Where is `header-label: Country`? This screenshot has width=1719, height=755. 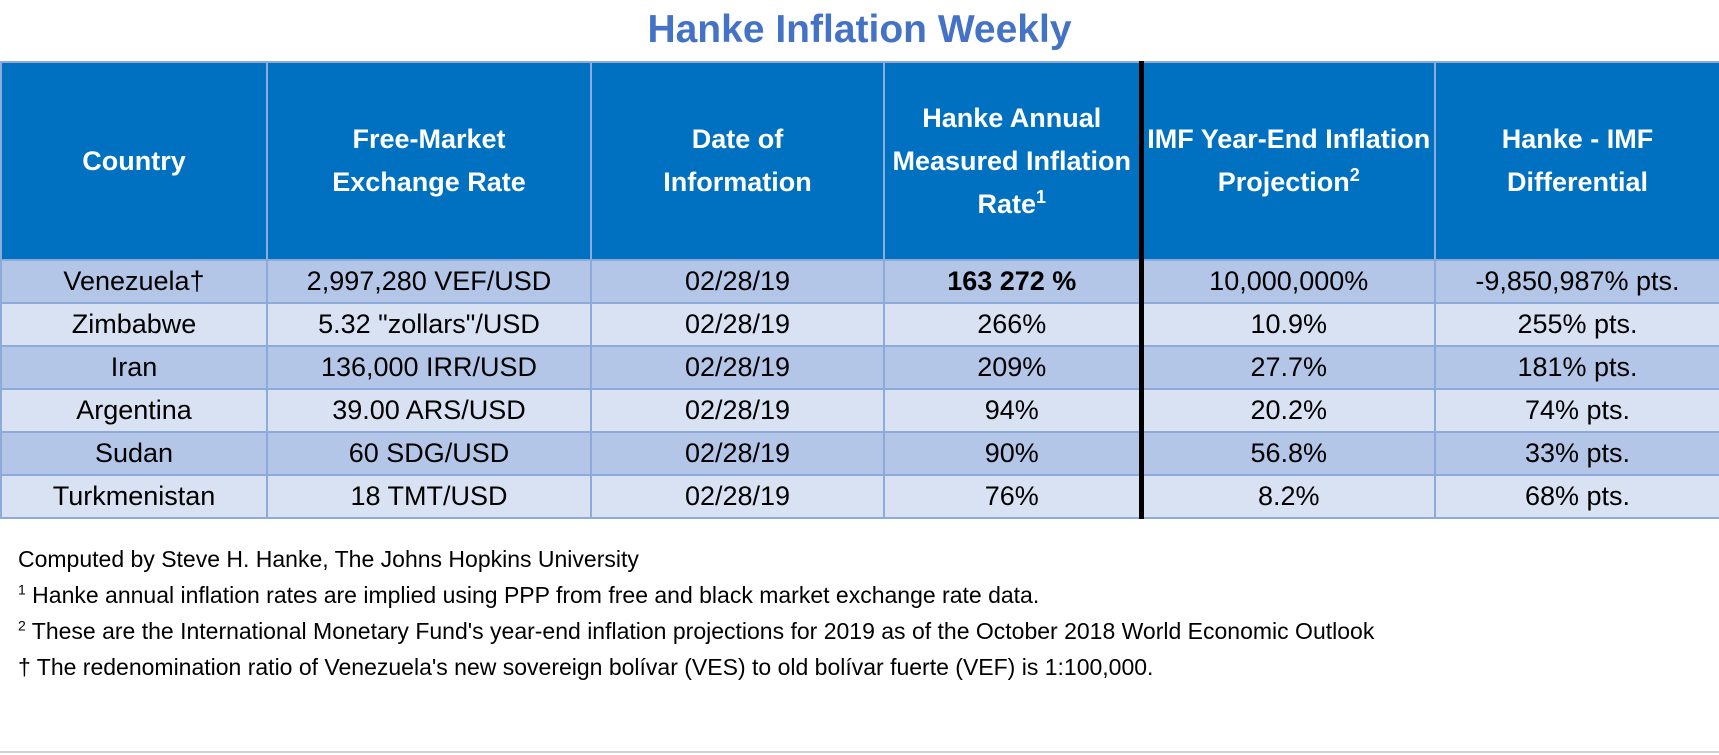
header-label: Country is located at coordinates (134, 160).